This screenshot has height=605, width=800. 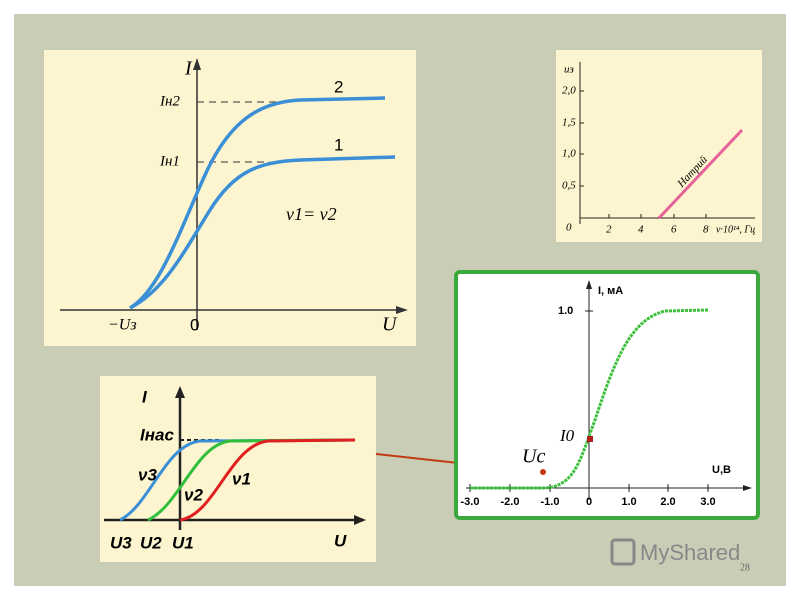 What do you see at coordinates (169, 161) in the screenshot?
I see `label: Iн1` at bounding box center [169, 161].